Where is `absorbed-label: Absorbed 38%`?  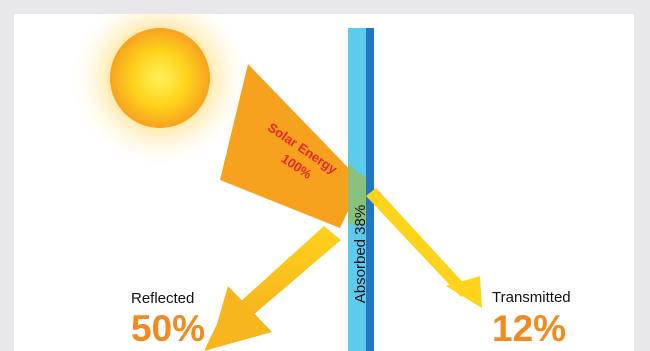 absorbed-label: Absorbed 38% is located at coordinates (360, 254).